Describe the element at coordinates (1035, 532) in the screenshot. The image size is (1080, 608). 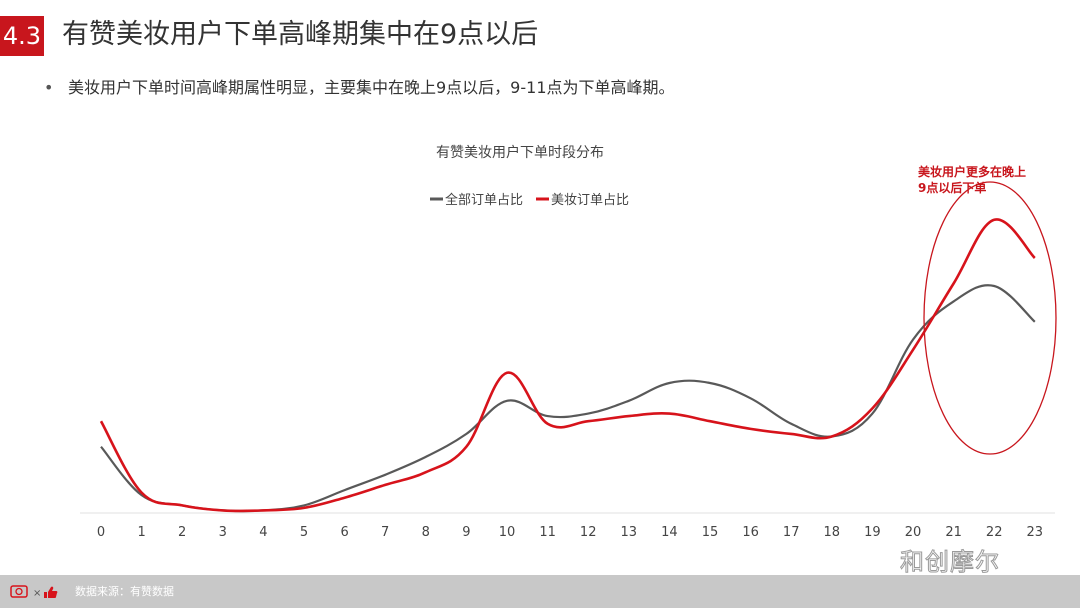
I see `x-tick-label: 23` at that location.